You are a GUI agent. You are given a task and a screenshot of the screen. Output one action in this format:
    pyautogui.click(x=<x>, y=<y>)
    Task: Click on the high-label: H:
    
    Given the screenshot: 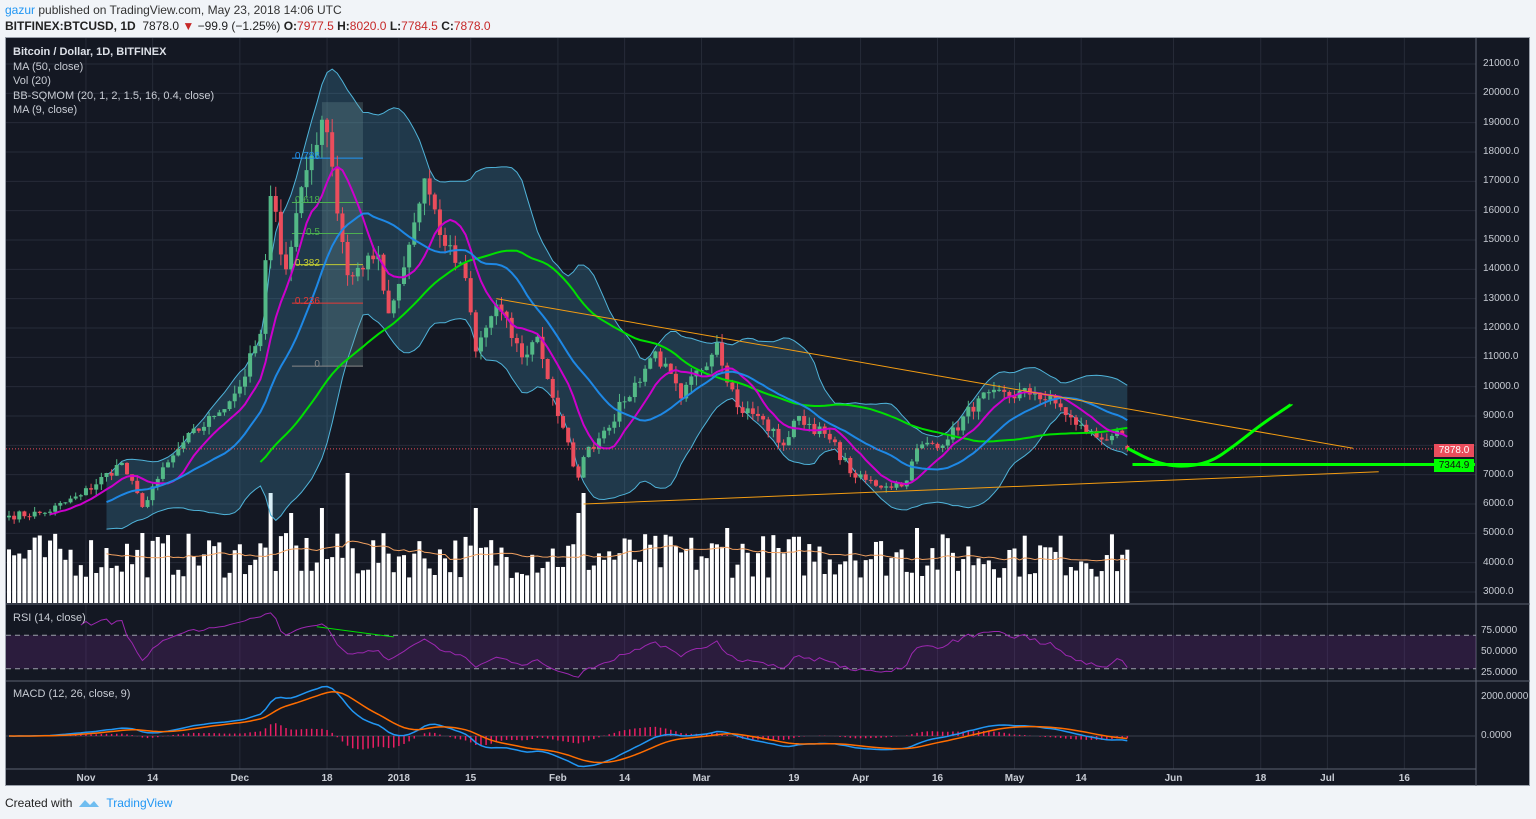 What is the action you would take?
    pyautogui.click(x=343, y=26)
    